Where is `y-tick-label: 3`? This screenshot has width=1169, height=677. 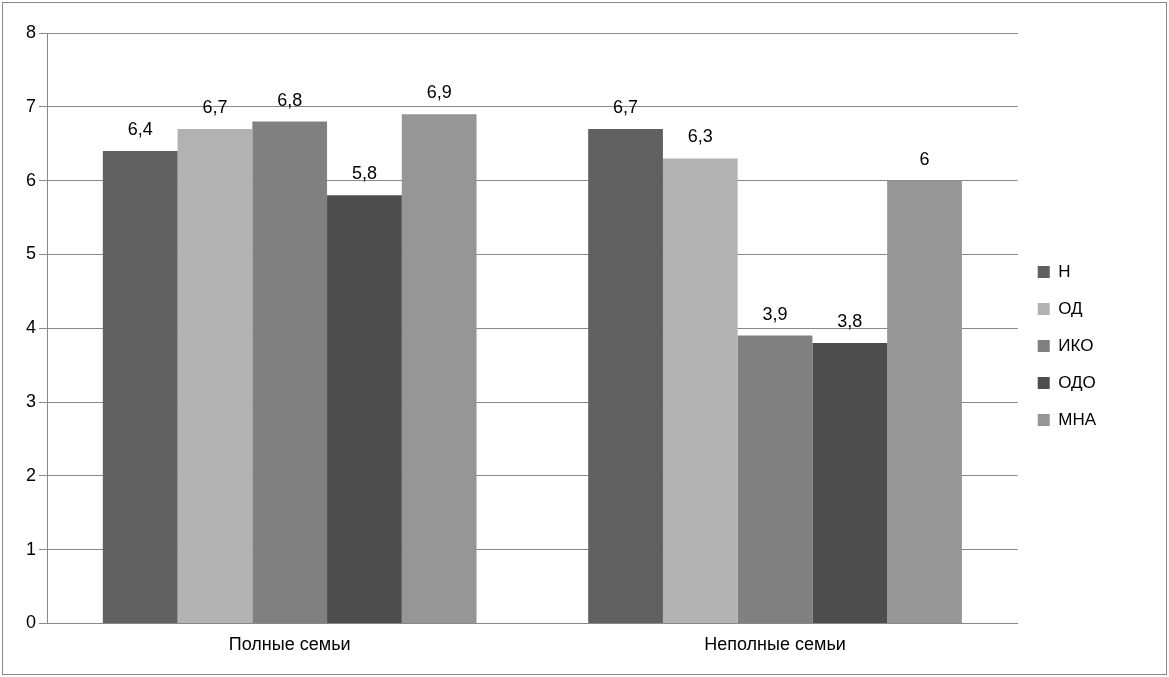
y-tick-label: 3 is located at coordinates (31, 400).